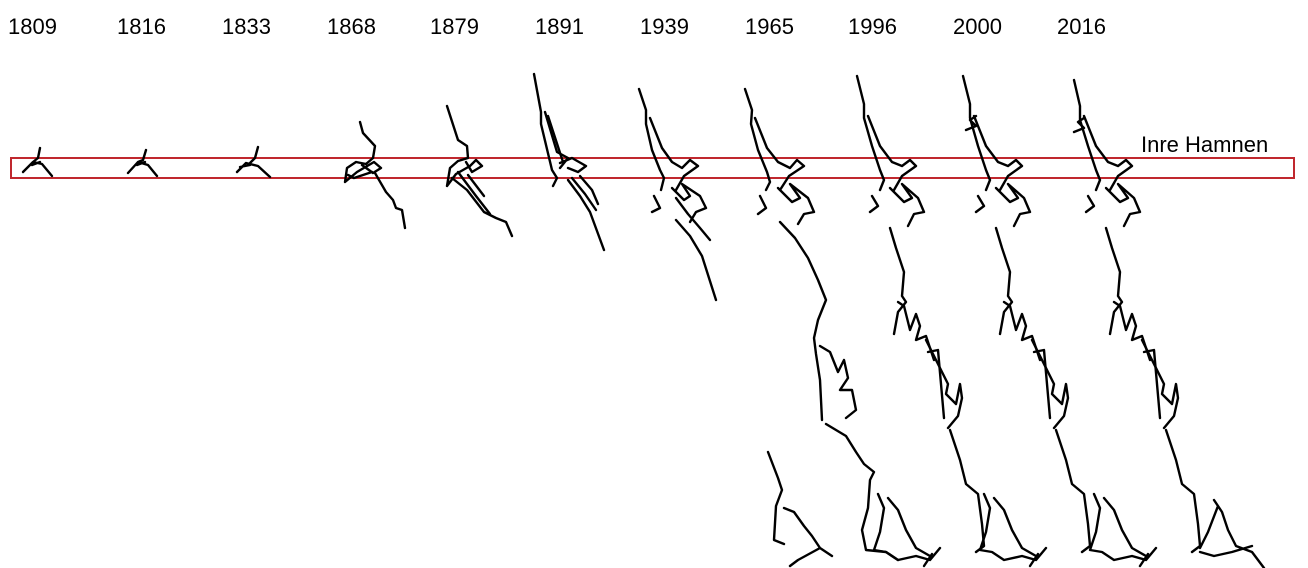 The width and height of the screenshot is (1308, 568). I want to click on year-label-2016: 2016, so click(1081, 26).